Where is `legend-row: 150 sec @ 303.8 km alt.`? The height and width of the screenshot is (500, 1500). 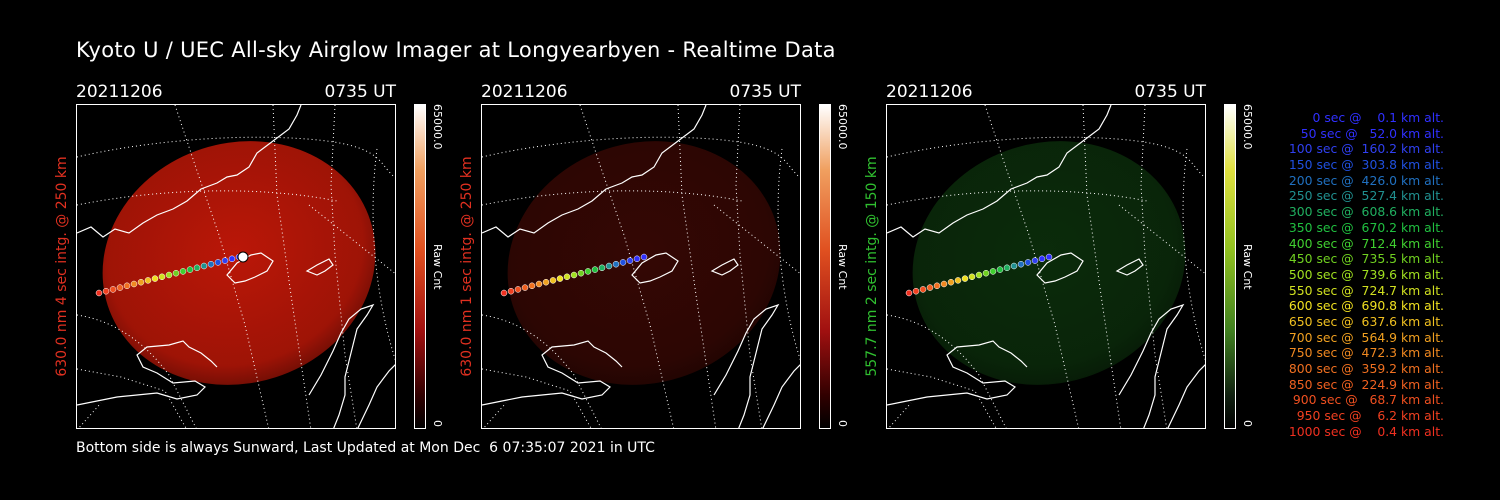 legend-row: 150 sec @ 303.8 km alt. is located at coordinates (1364, 165).